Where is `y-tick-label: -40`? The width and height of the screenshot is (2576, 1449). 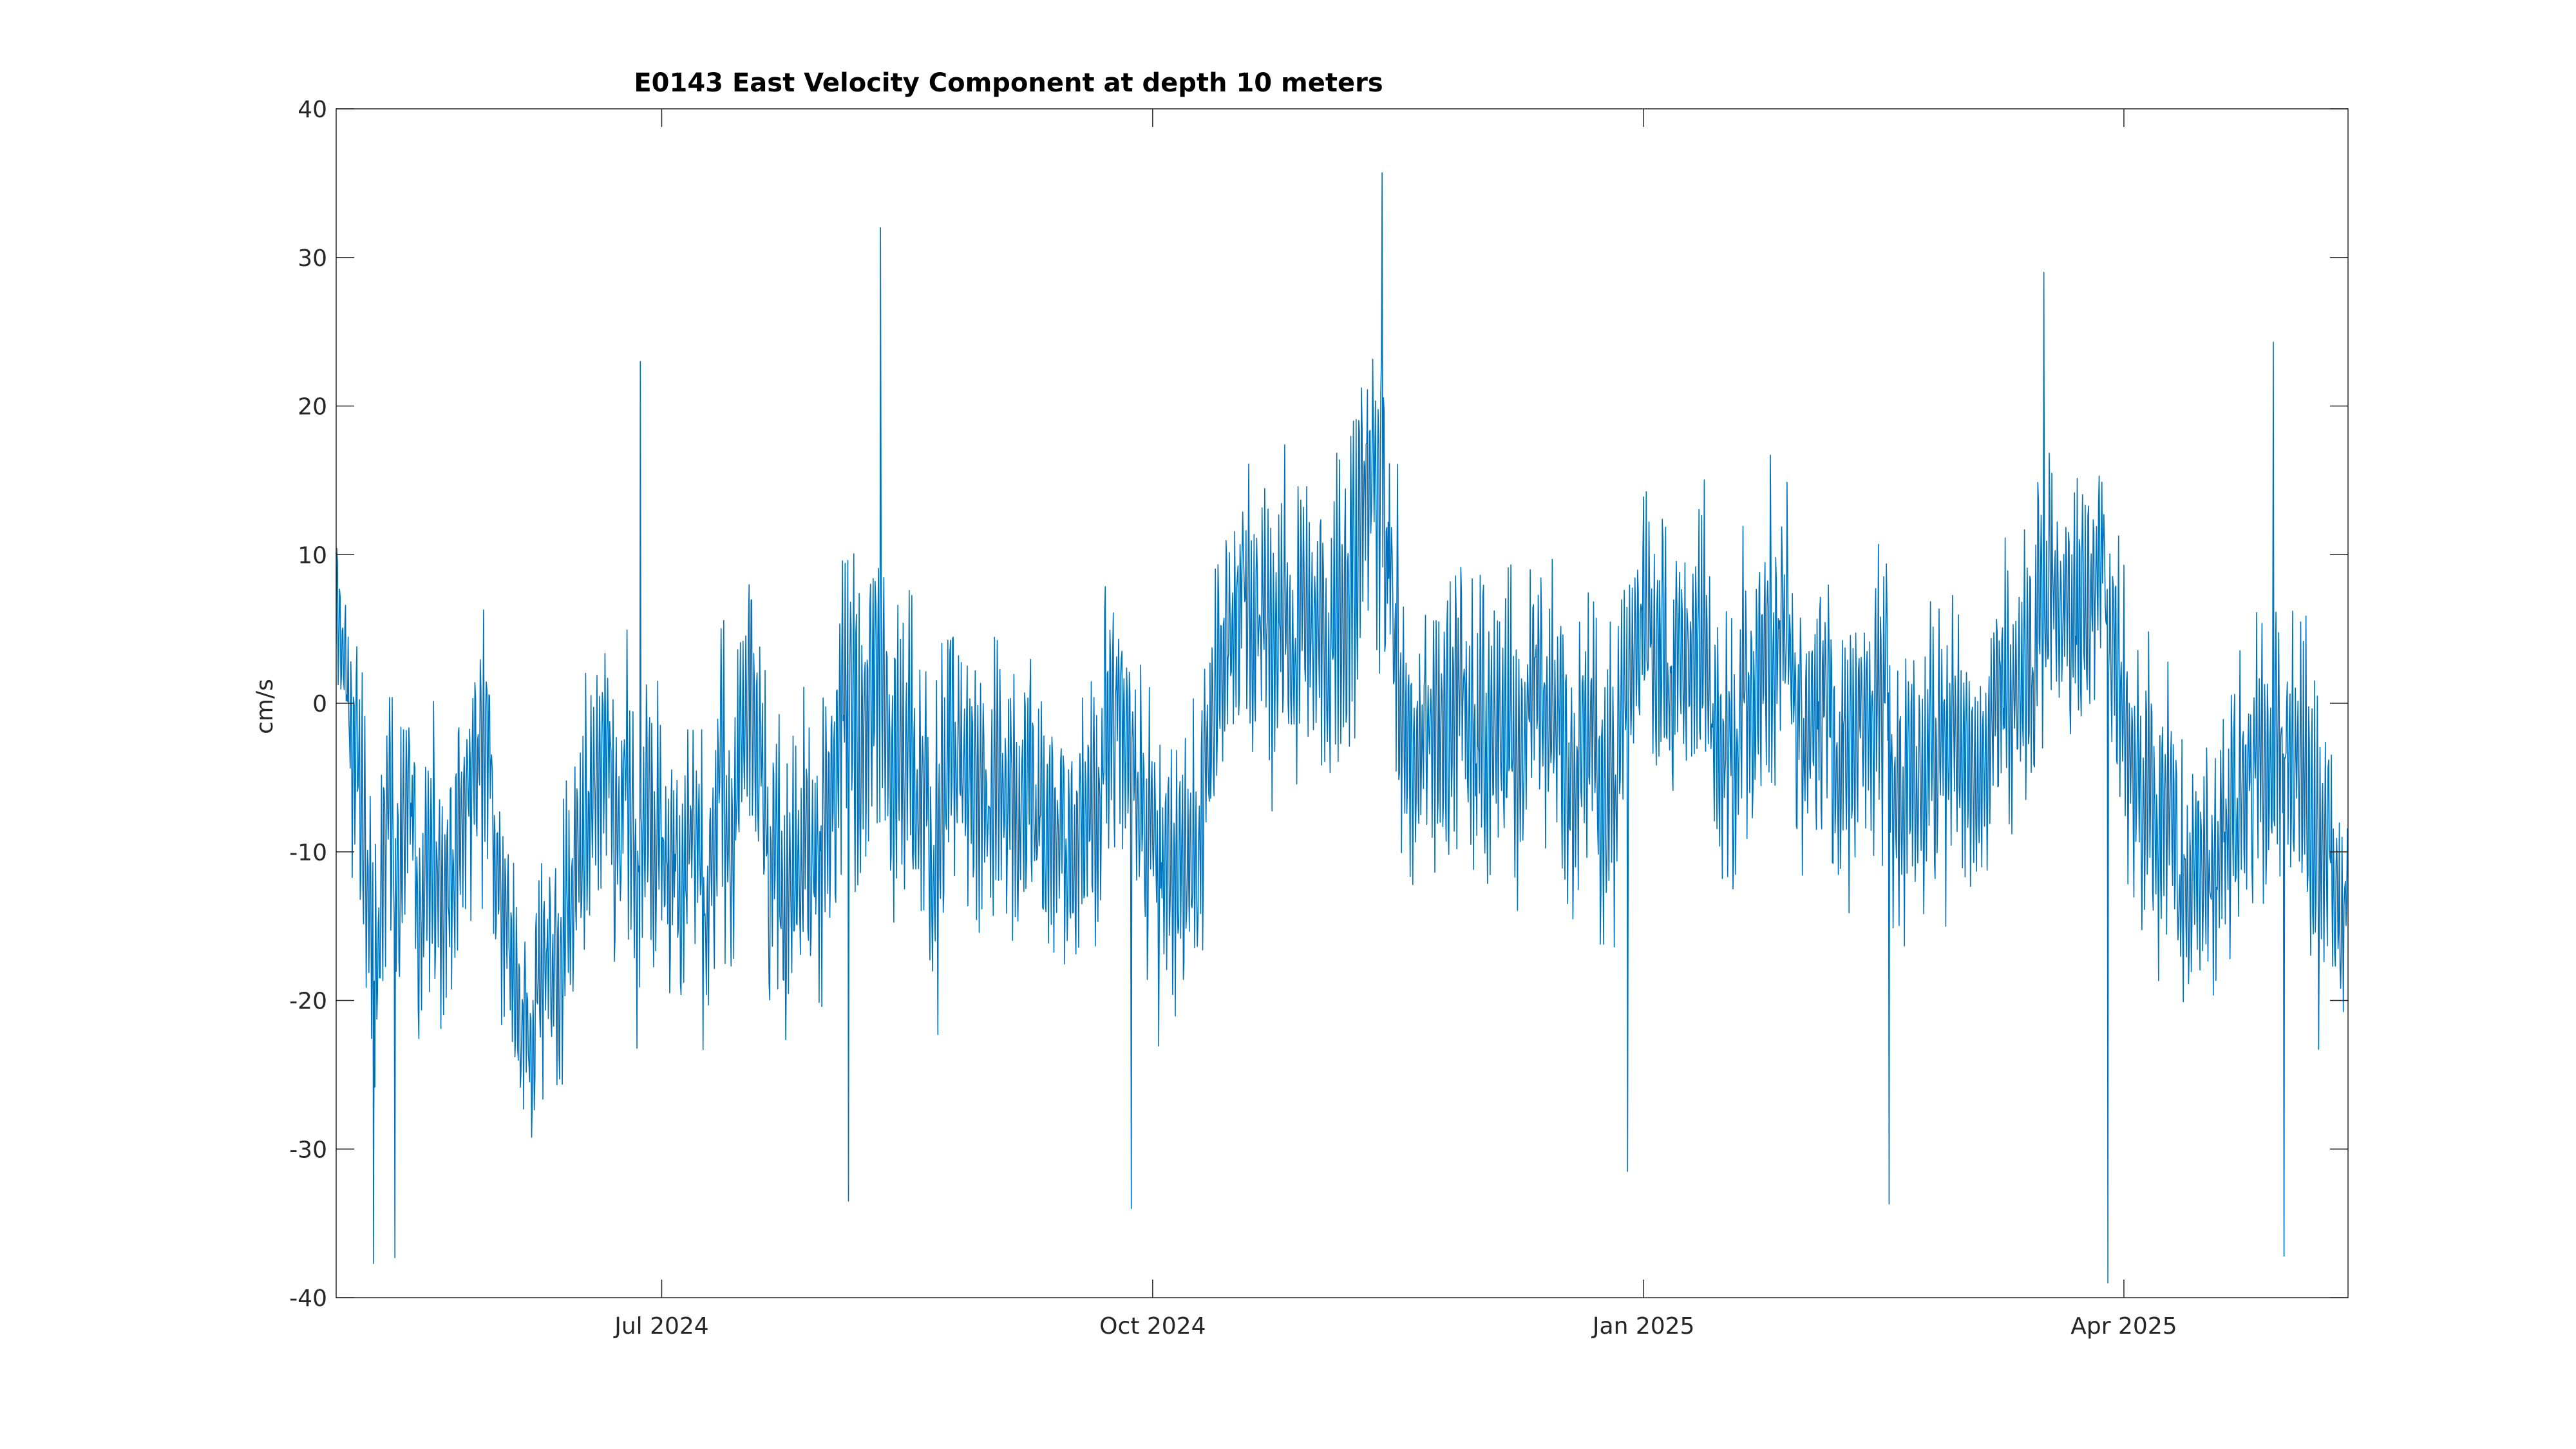 y-tick-label: -40 is located at coordinates (308, 1298).